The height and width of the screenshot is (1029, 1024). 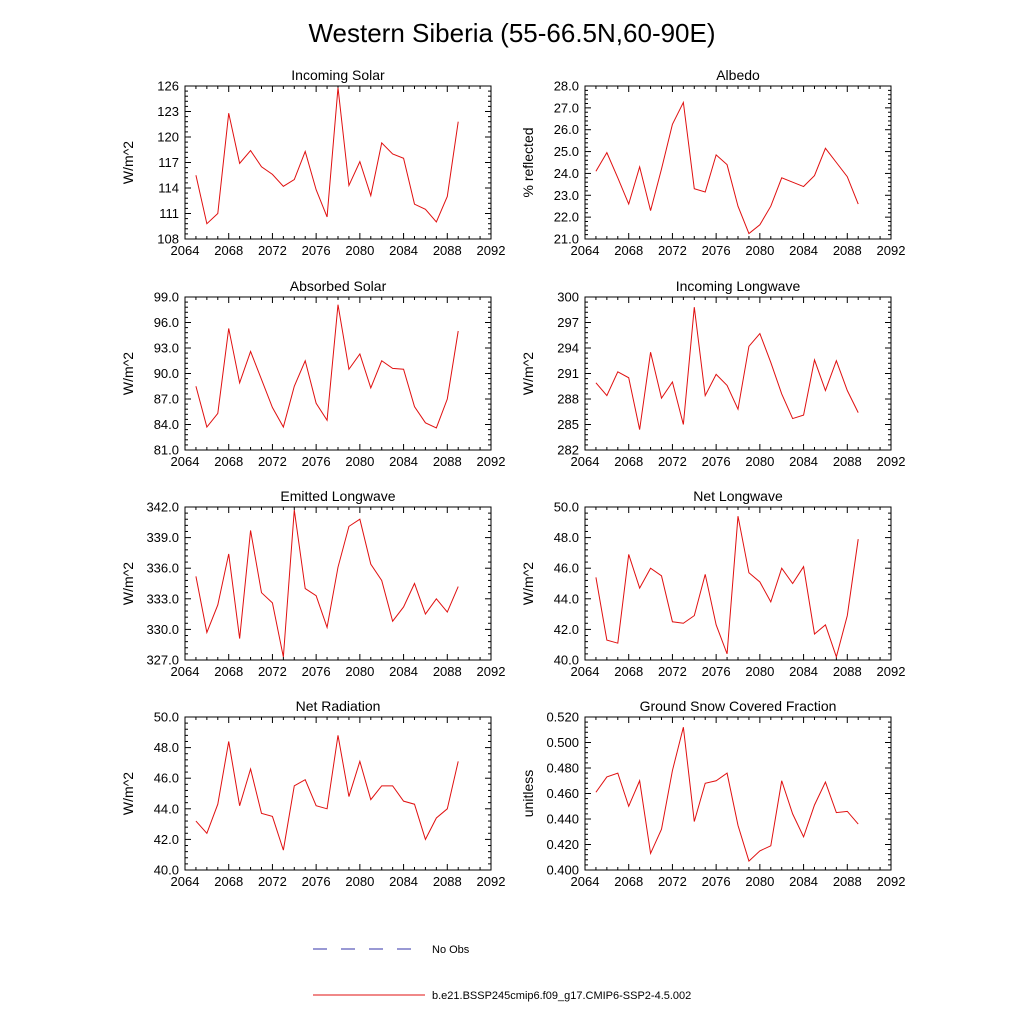 What do you see at coordinates (166, 424) in the screenshot?
I see `y-tick-label: 84.0` at bounding box center [166, 424].